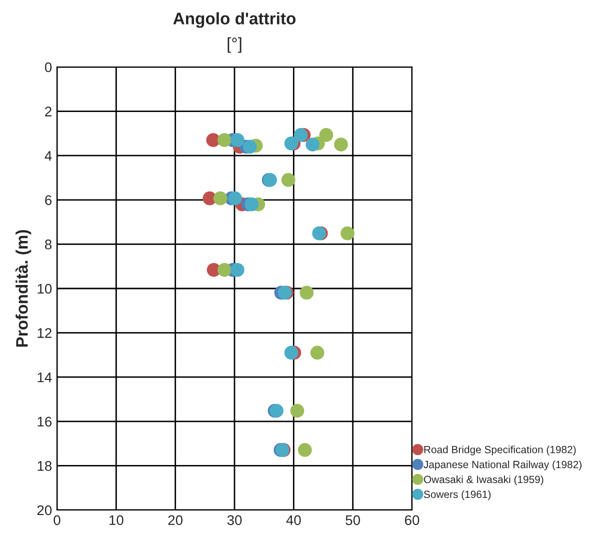  What do you see at coordinates (353, 520) in the screenshot?
I see `x-tick-label: 50` at bounding box center [353, 520].